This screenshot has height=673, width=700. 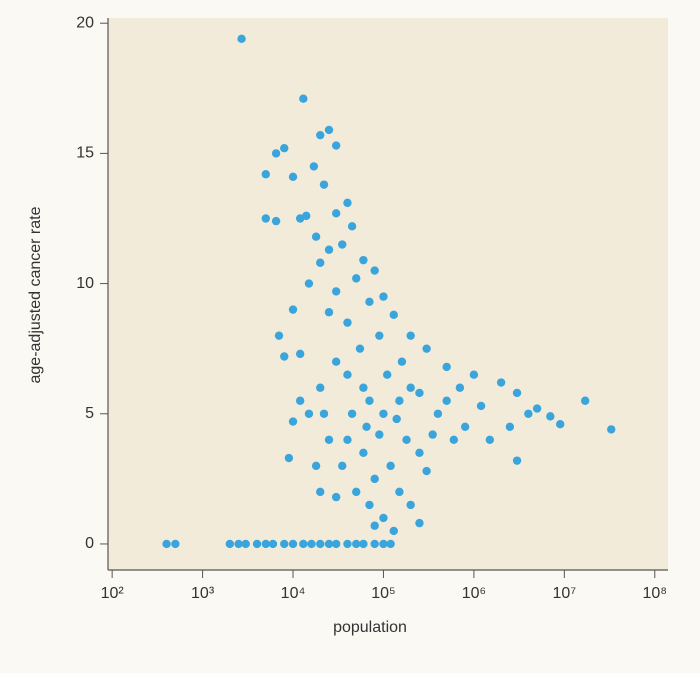 What do you see at coordinates (85, 283) in the screenshot?
I see `y-tick-label: 10` at bounding box center [85, 283].